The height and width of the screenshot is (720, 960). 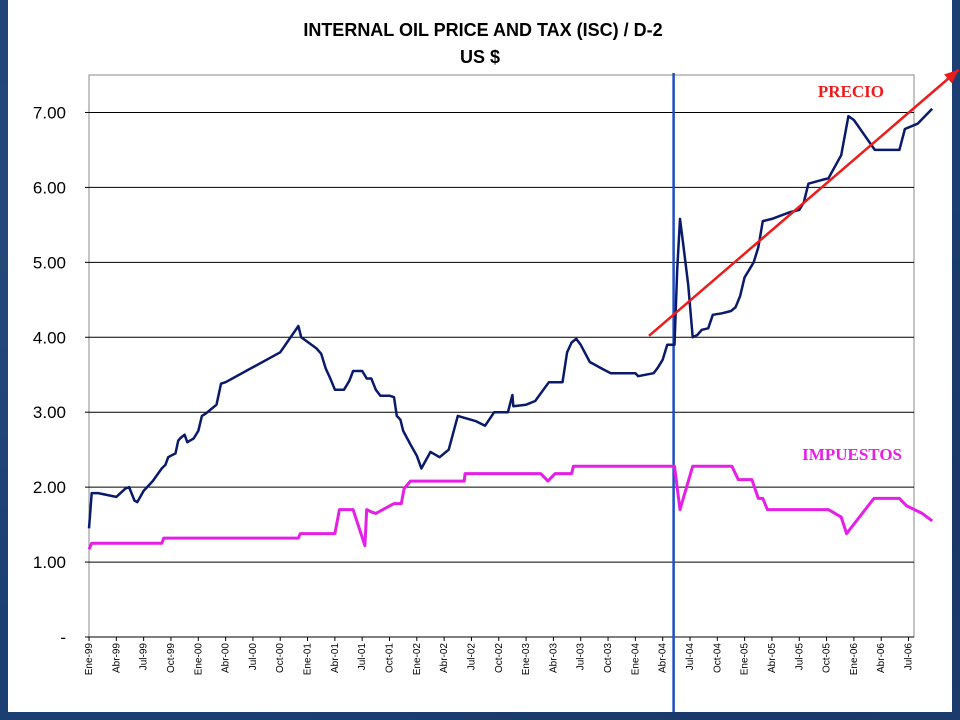 What do you see at coordinates (280, 658) in the screenshot?
I see `x-tick-label: Oct-00` at bounding box center [280, 658].